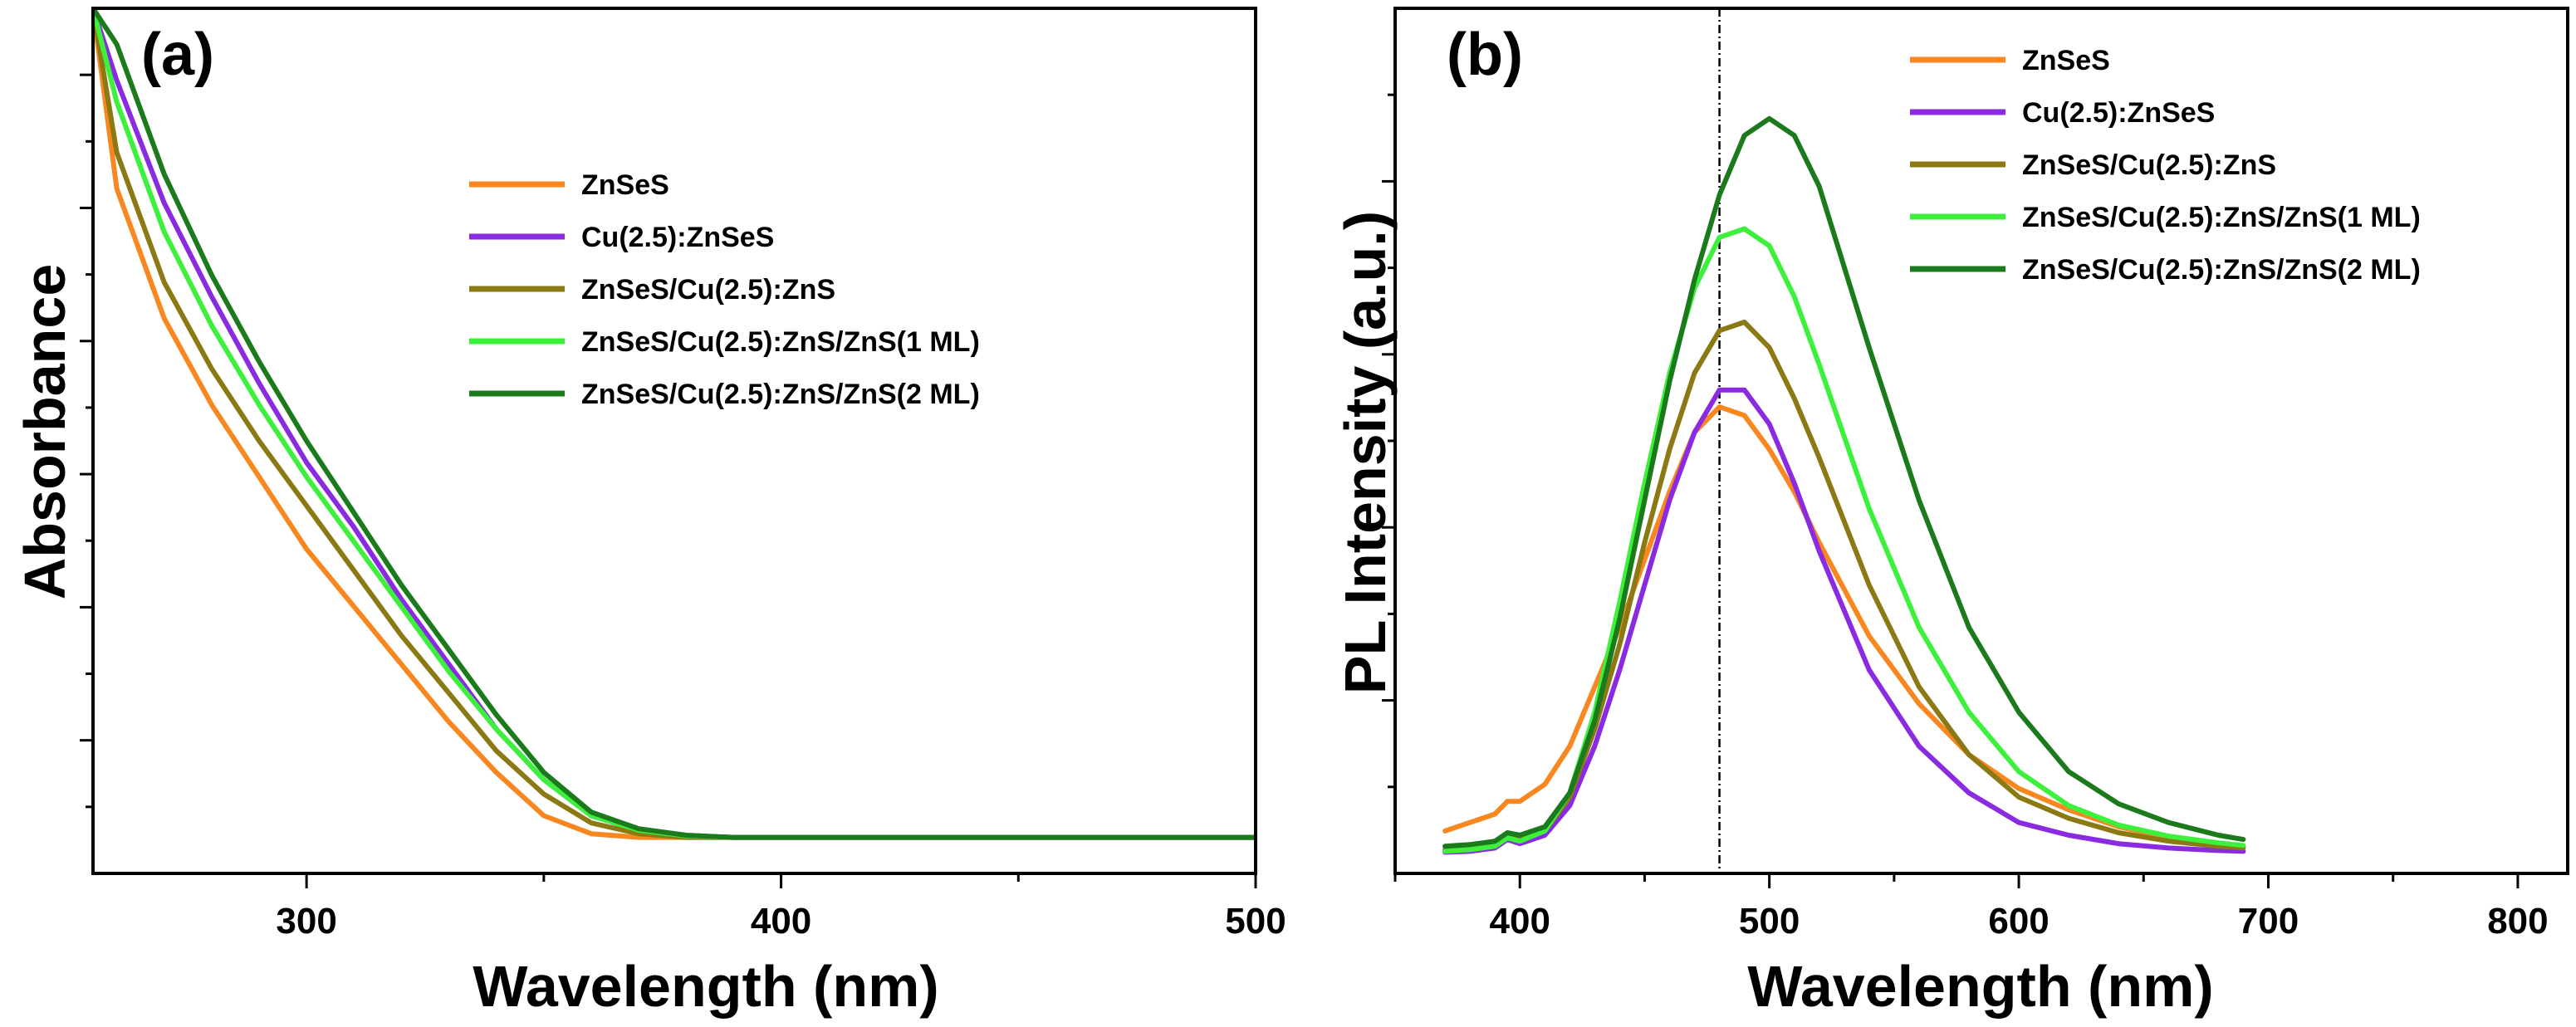  What do you see at coordinates (306, 921) in the screenshot?
I see `x-tick-label: 300` at bounding box center [306, 921].